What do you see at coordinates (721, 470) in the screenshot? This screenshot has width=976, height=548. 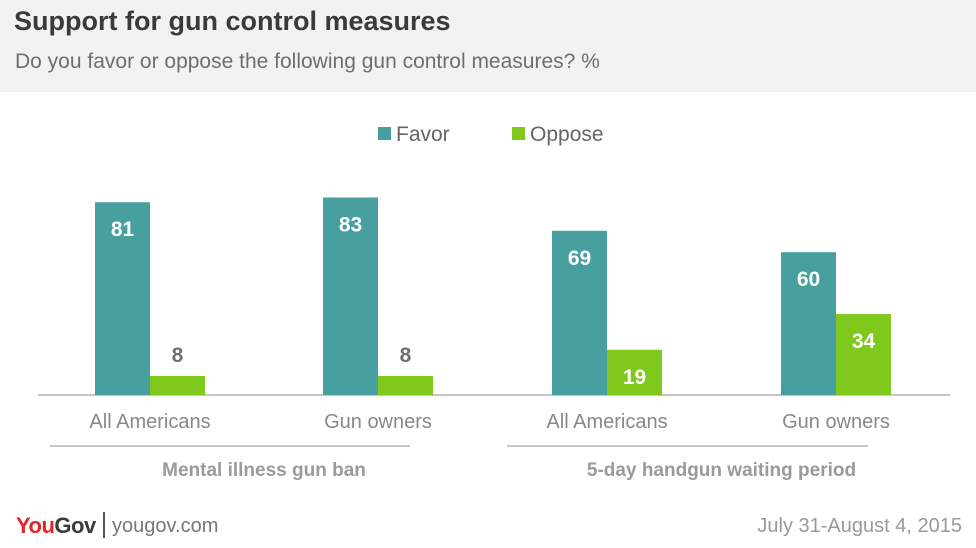 I see `group-label-1: 5-day handgun waiting period` at bounding box center [721, 470].